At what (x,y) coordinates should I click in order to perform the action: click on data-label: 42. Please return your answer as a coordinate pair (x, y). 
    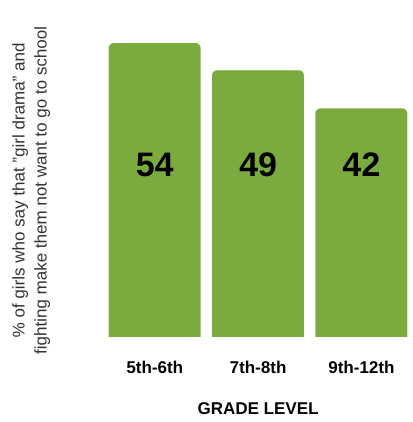
    Looking at the image, I should click on (361, 165).